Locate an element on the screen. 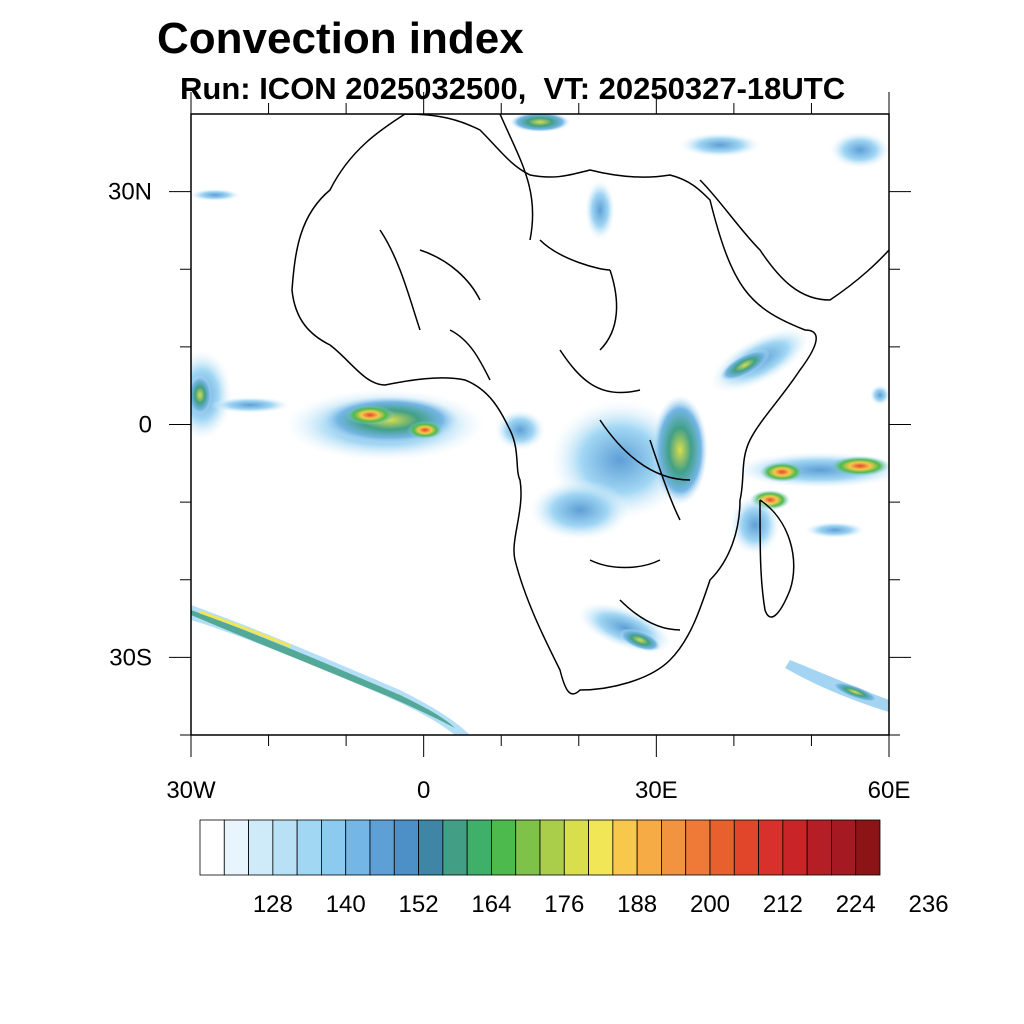  lon-tick-label: 0 is located at coordinates (423, 790).